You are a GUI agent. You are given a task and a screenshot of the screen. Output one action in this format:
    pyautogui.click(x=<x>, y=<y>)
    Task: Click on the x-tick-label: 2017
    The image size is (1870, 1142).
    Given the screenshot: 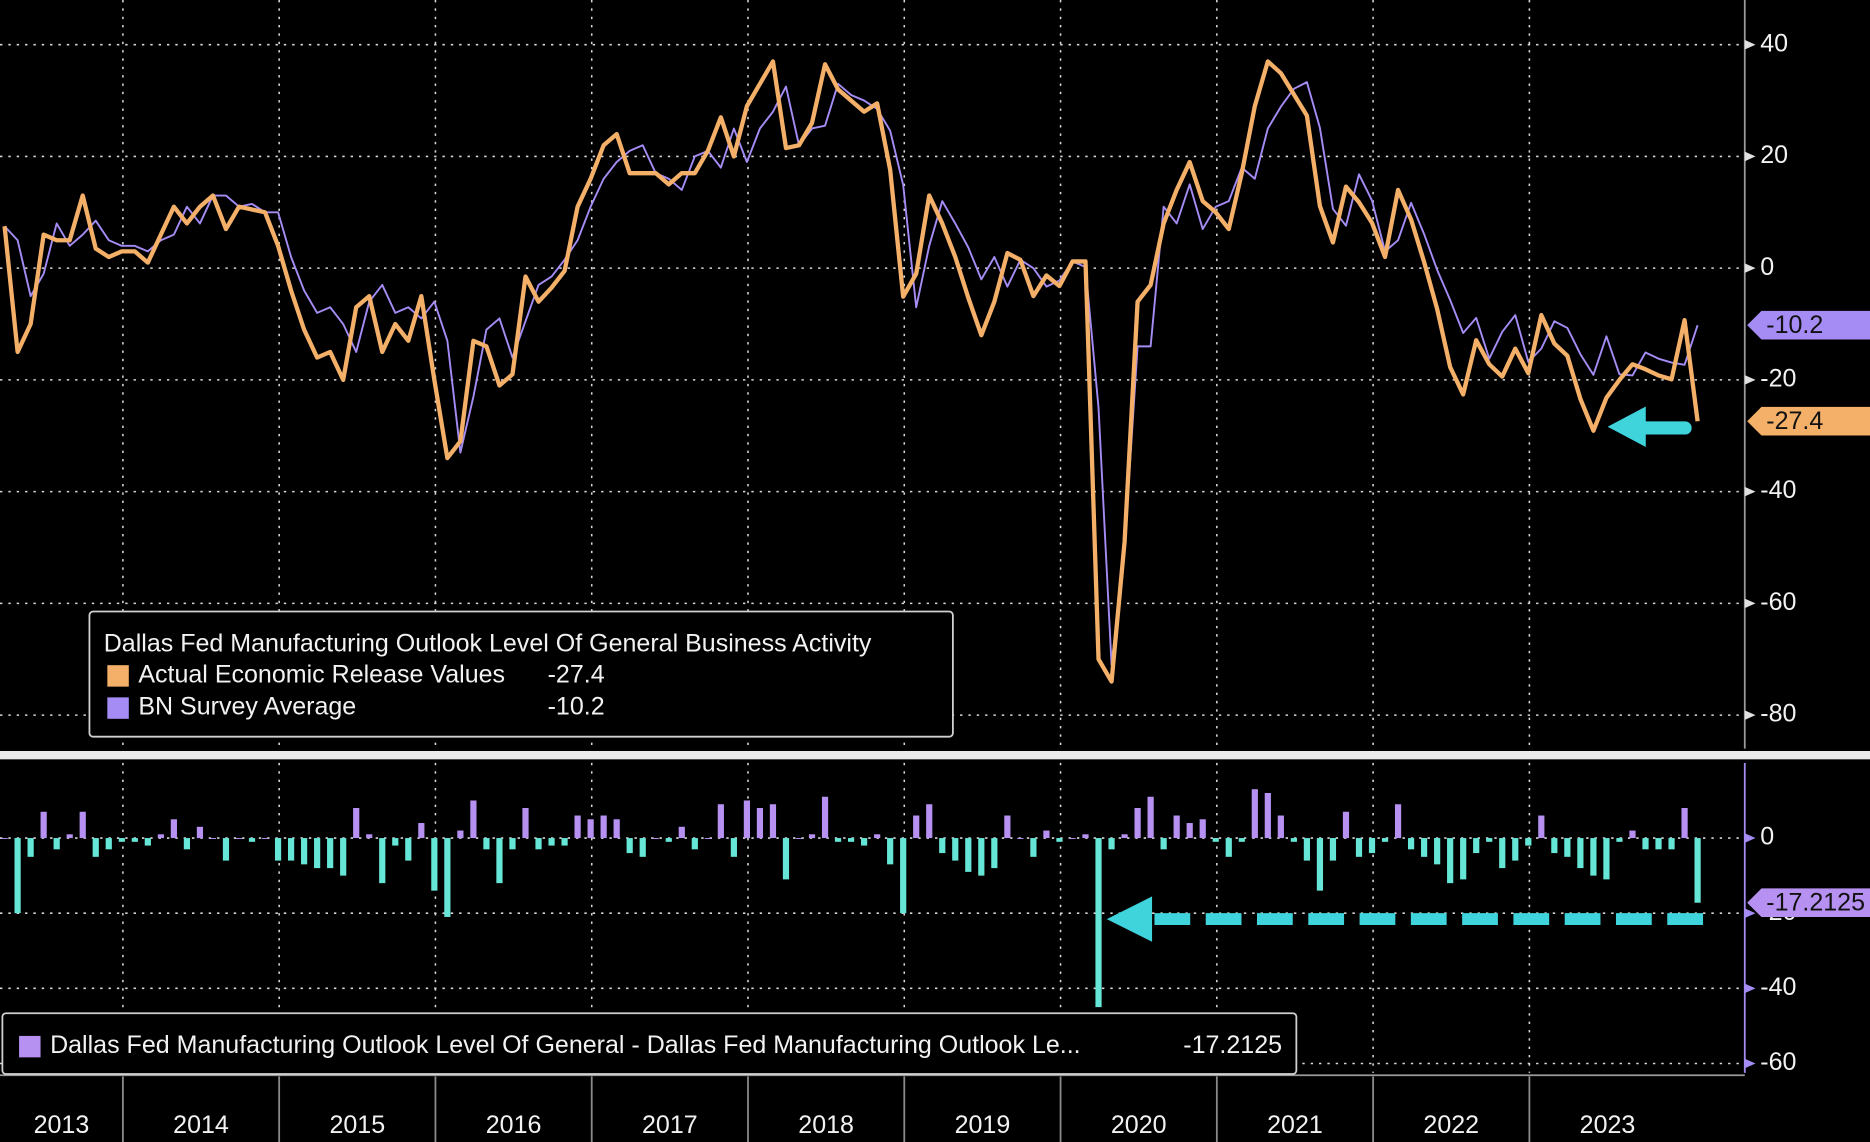 What is the action you would take?
    pyautogui.click(x=670, y=1125)
    